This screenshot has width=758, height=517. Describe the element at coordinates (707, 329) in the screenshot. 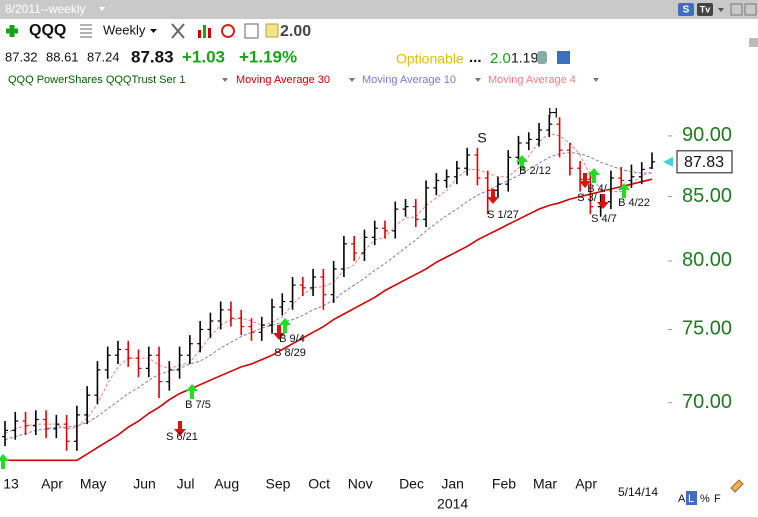

I see `y-tick-label: 75.00` at that location.